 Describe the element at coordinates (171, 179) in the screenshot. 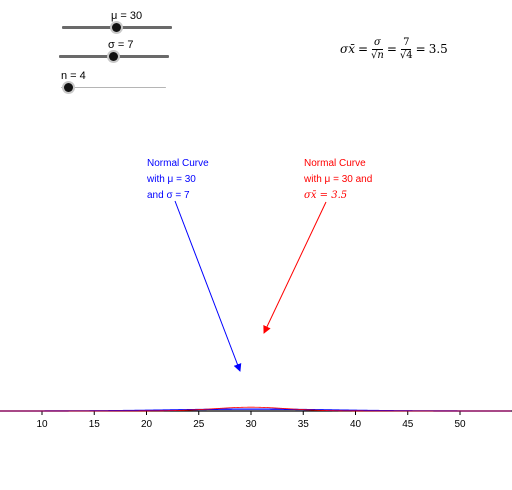

I see `blue-annotation-line2: with μ = 30` at that location.